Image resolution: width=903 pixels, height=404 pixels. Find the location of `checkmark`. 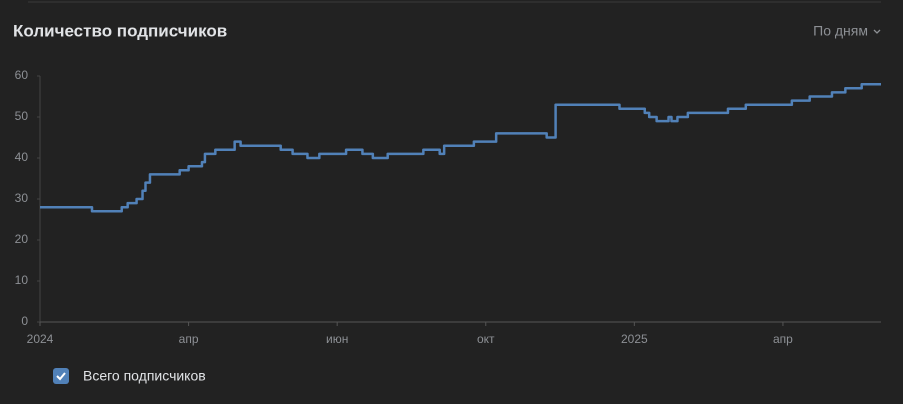

checkmark is located at coordinates (61, 376).